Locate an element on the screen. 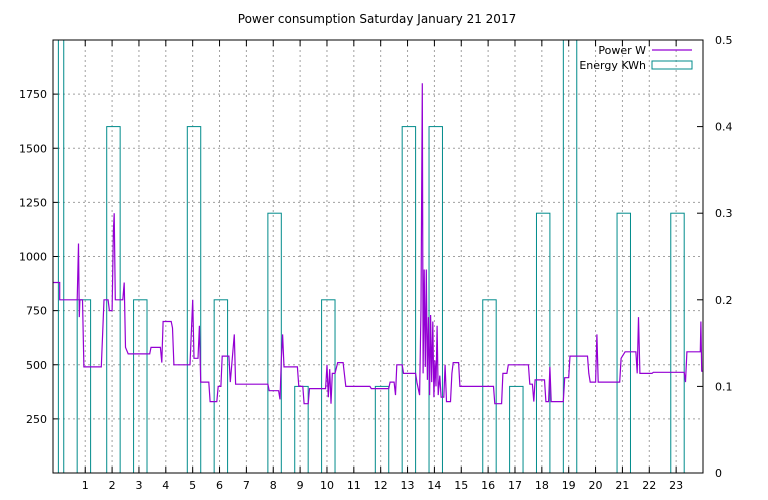 The image size is (768, 500). y2-tick-label: 0.1 is located at coordinates (724, 386).